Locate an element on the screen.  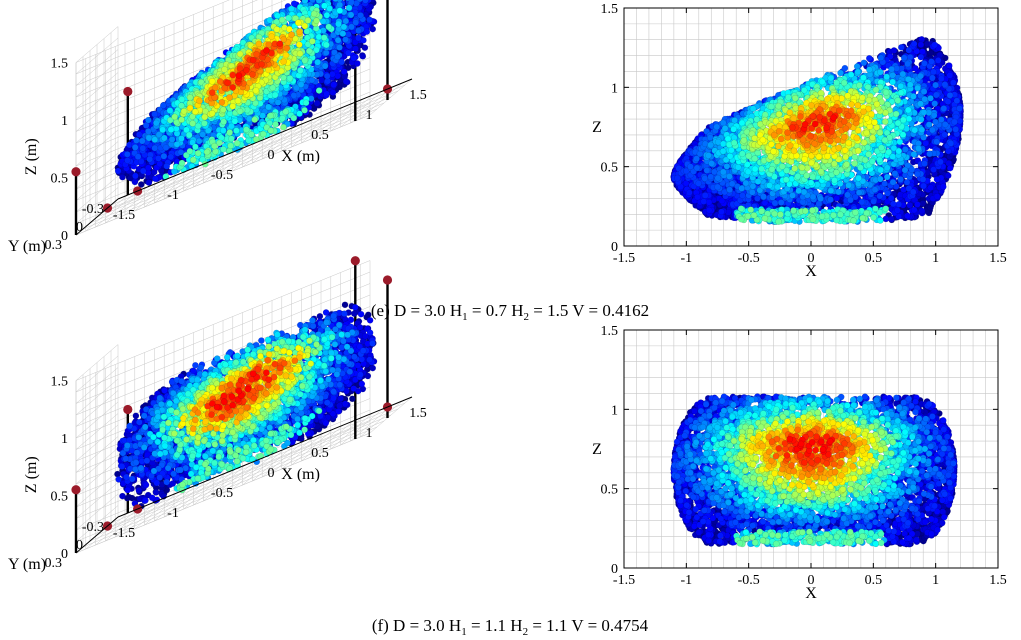
z-axis-label: Z (m) is located at coordinates (31, 156).